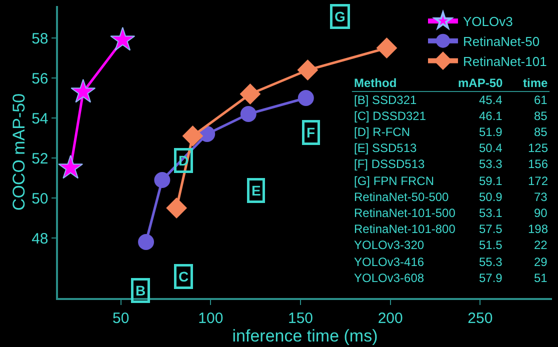 This screenshot has width=558, height=347. I want to click on annotation: RetinaNet-101-500, so click(405, 213).